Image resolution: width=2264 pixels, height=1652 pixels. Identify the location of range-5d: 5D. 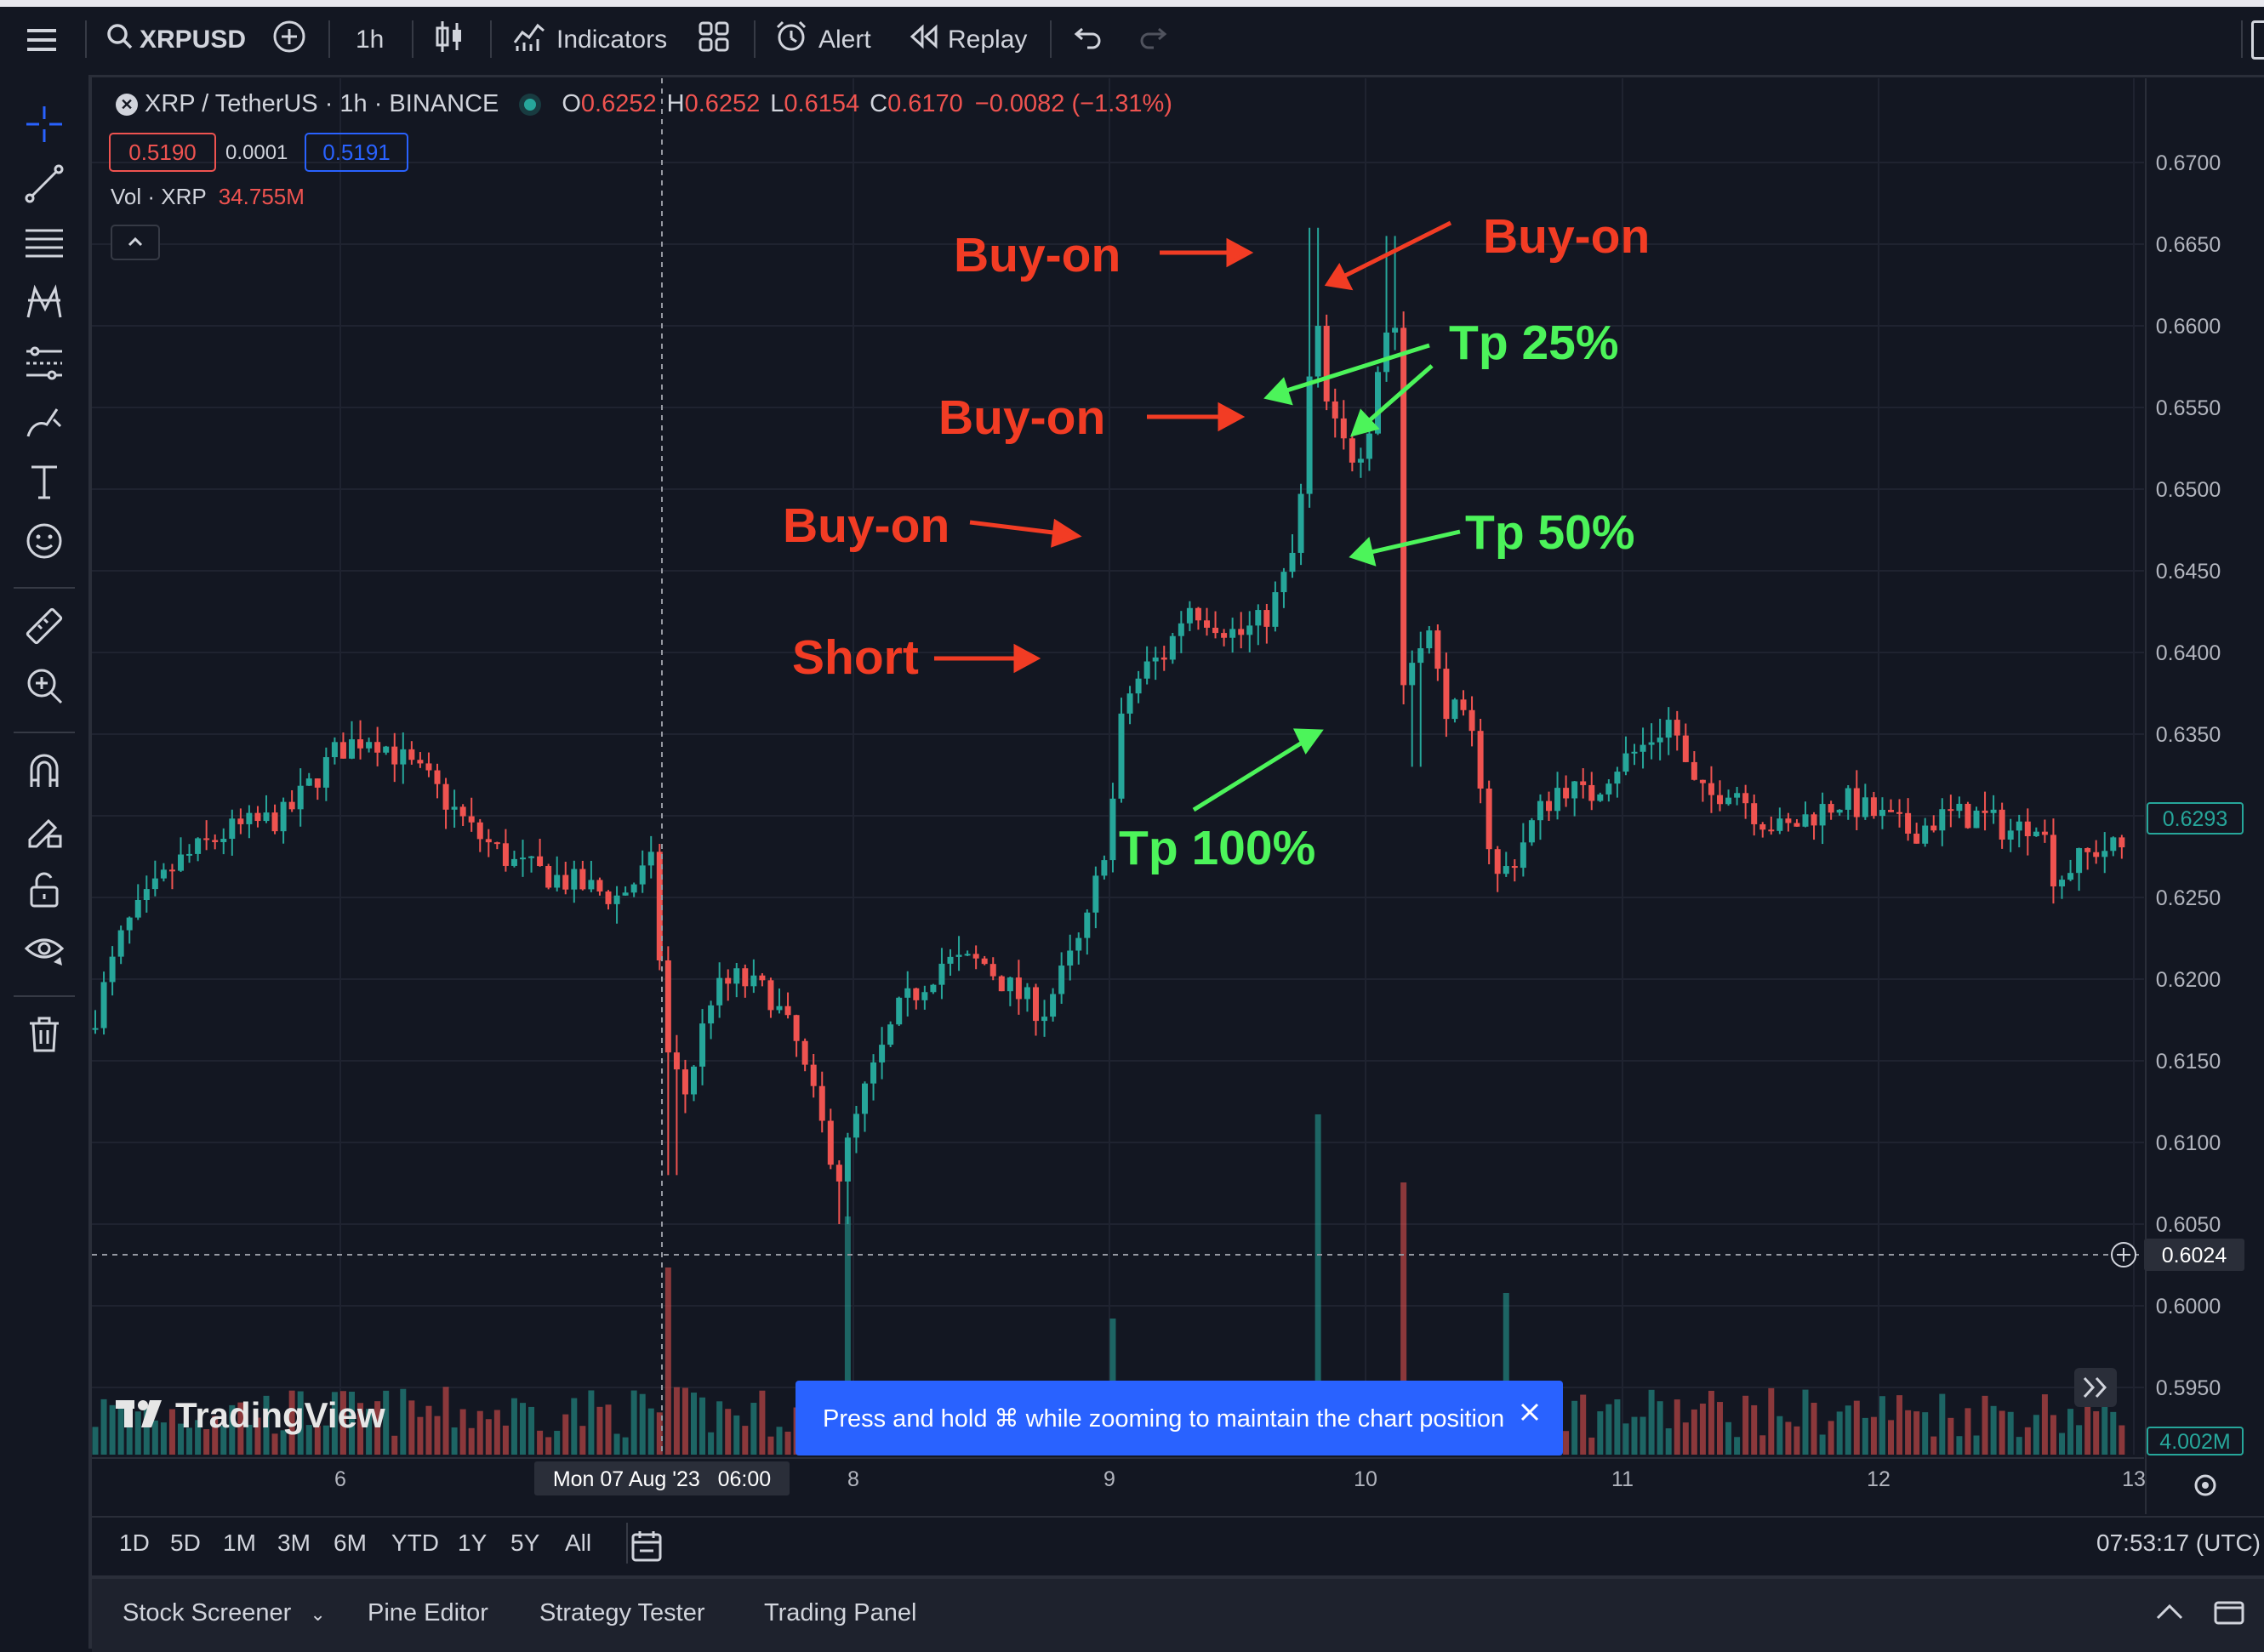
(185, 1543).